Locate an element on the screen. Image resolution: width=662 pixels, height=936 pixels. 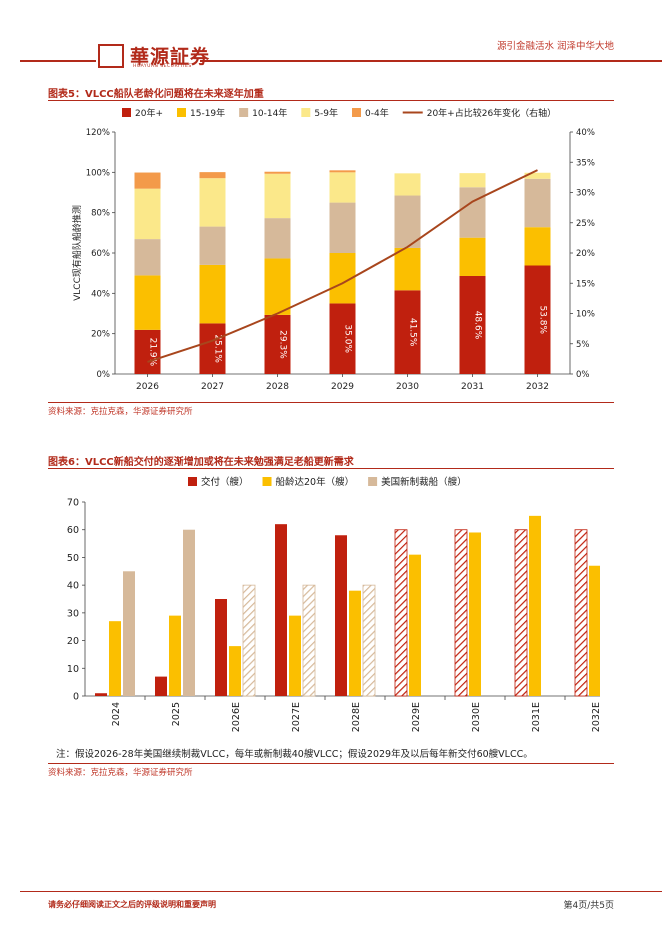
x-tick-label: 2025 is located at coordinates (176, 714).